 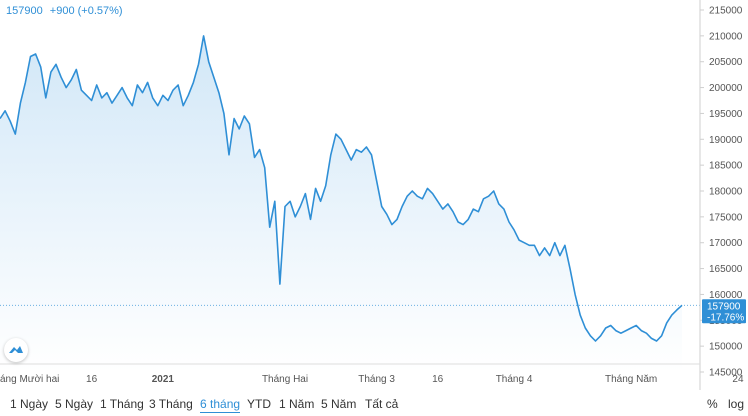 I want to click on range-ytd: YTD, so click(x=259, y=404).